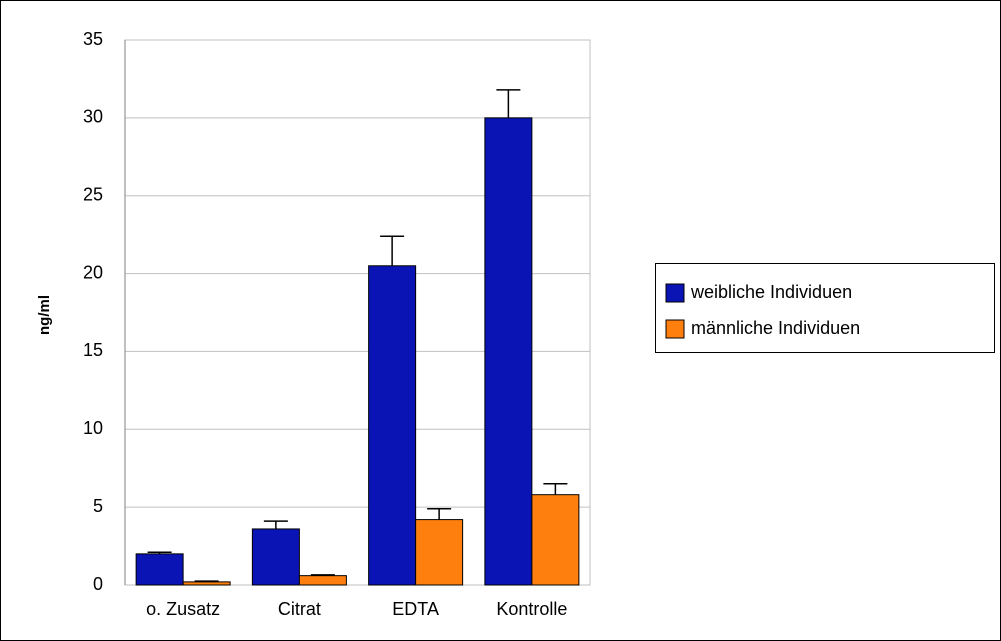 This screenshot has height=641, width=1001. What do you see at coordinates (825, 308) in the screenshot?
I see `legend-box` at bounding box center [825, 308].